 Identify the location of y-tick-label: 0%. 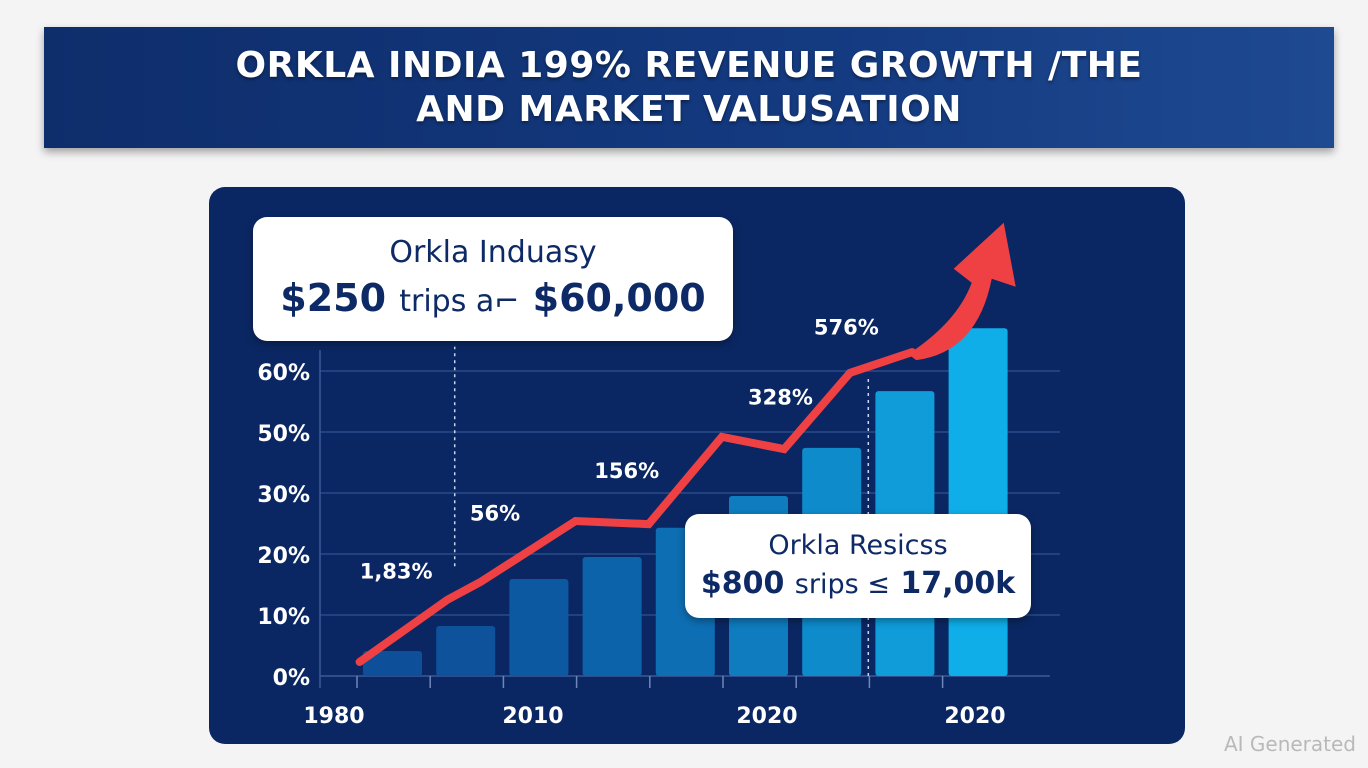
(291, 678).